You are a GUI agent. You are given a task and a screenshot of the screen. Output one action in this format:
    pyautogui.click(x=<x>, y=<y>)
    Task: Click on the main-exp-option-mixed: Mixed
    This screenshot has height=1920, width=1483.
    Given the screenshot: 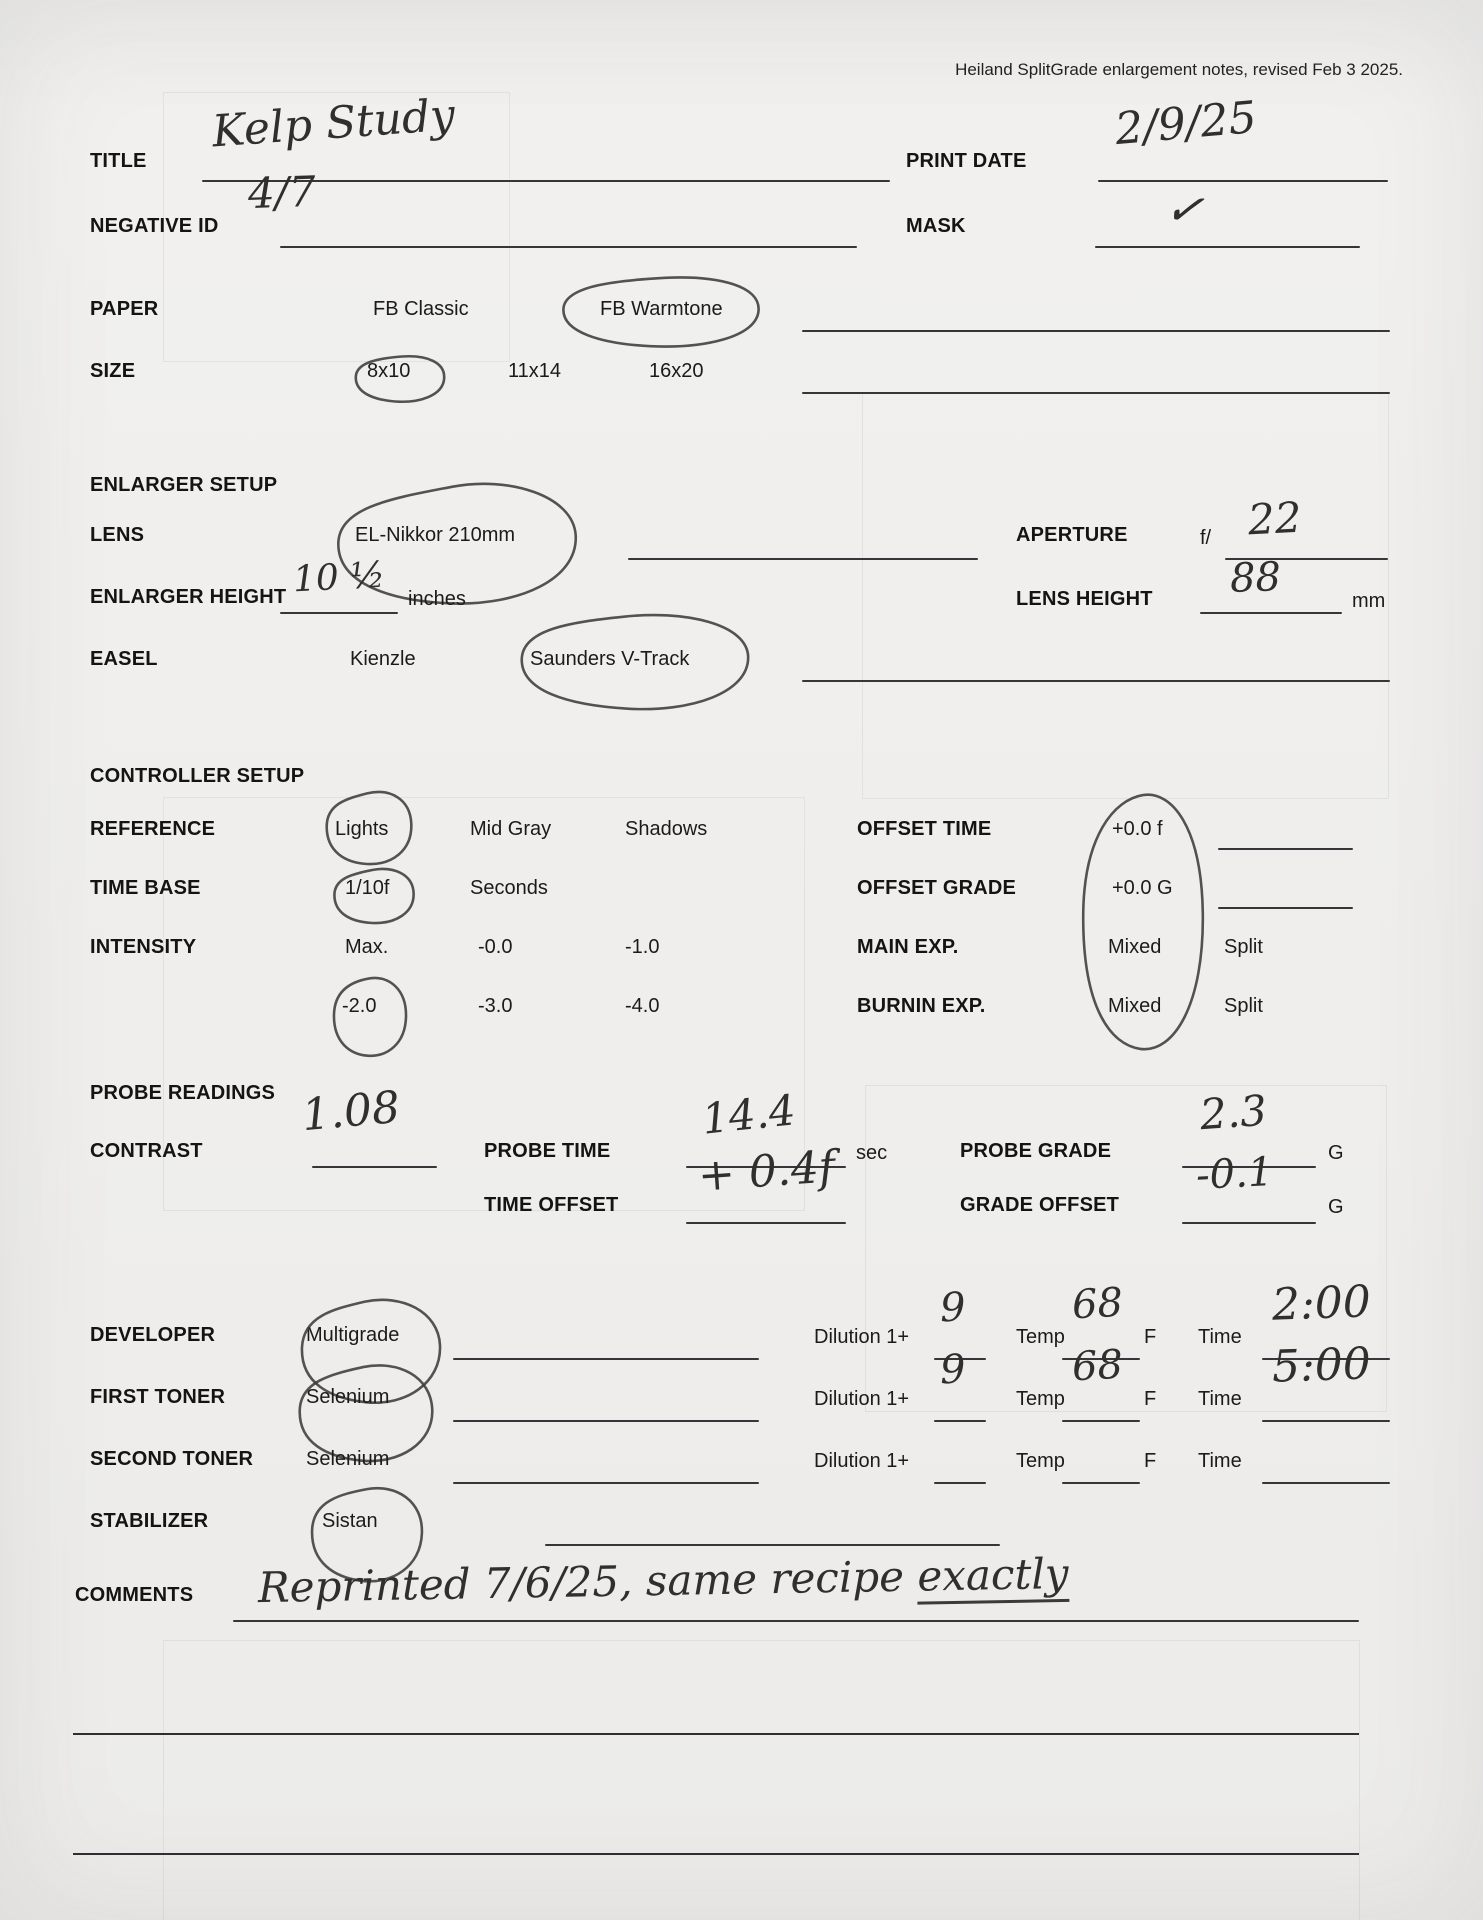 What is the action you would take?
    pyautogui.click(x=1135, y=947)
    